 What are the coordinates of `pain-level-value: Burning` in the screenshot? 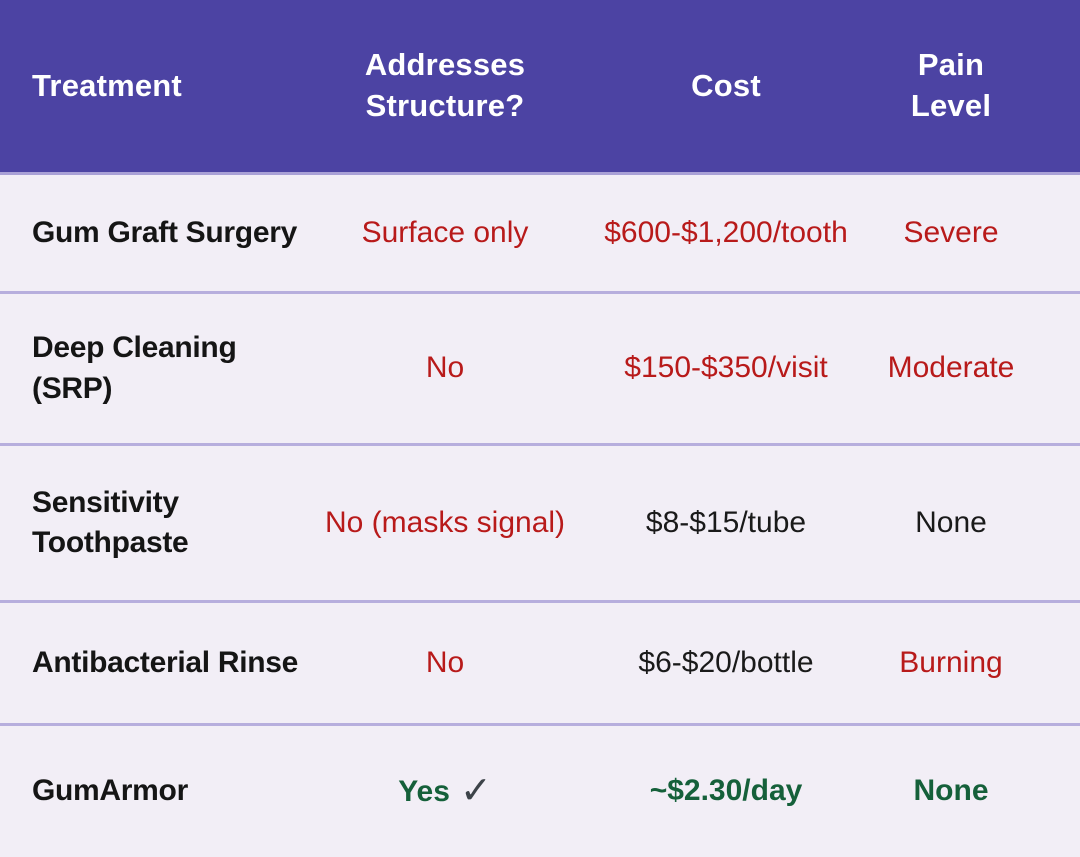 It's located at (951, 662).